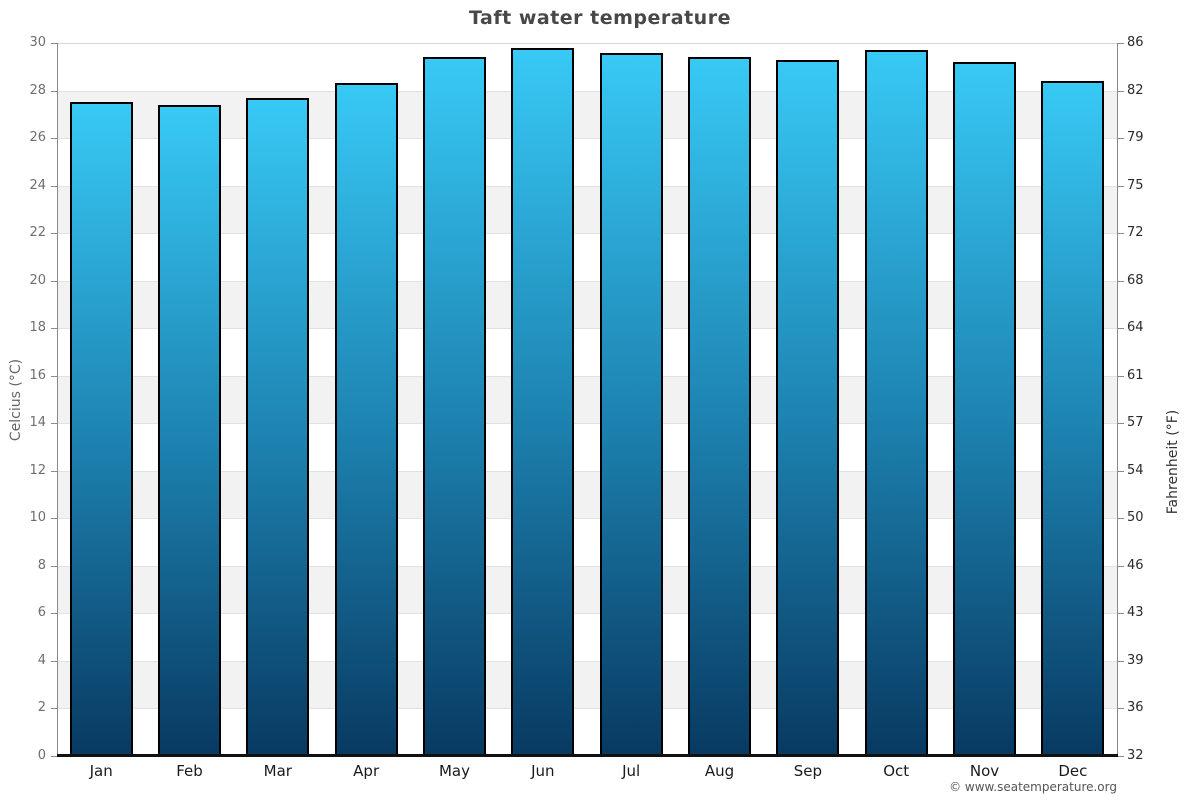 Image resolution: width=1200 pixels, height=800 pixels. What do you see at coordinates (1135, 660) in the screenshot?
I see `y-tick-label-fahrenheit: 39` at bounding box center [1135, 660].